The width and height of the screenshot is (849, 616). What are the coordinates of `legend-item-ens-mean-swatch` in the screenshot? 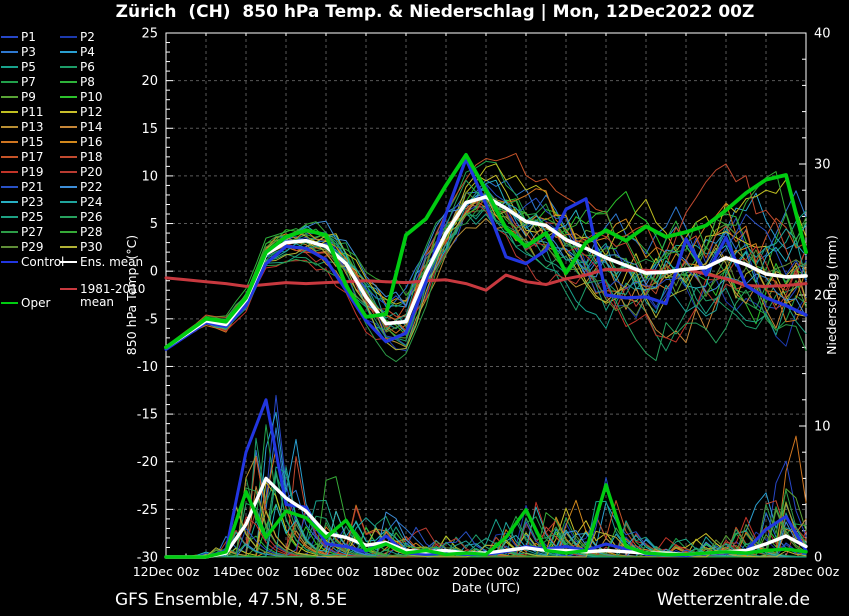 It's located at (68, 262).